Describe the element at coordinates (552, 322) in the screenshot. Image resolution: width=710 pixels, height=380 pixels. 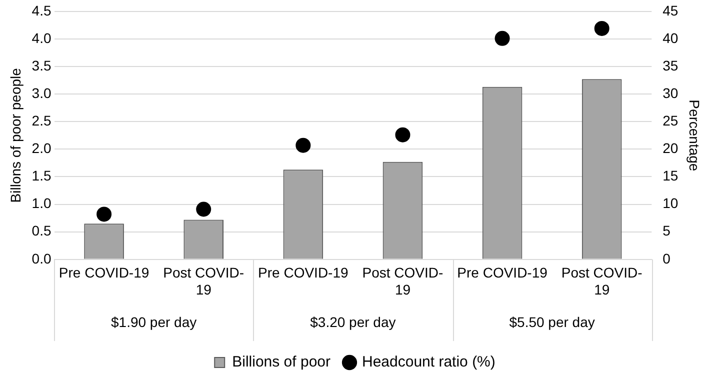
I see `text: $5.50 per day` at that location.